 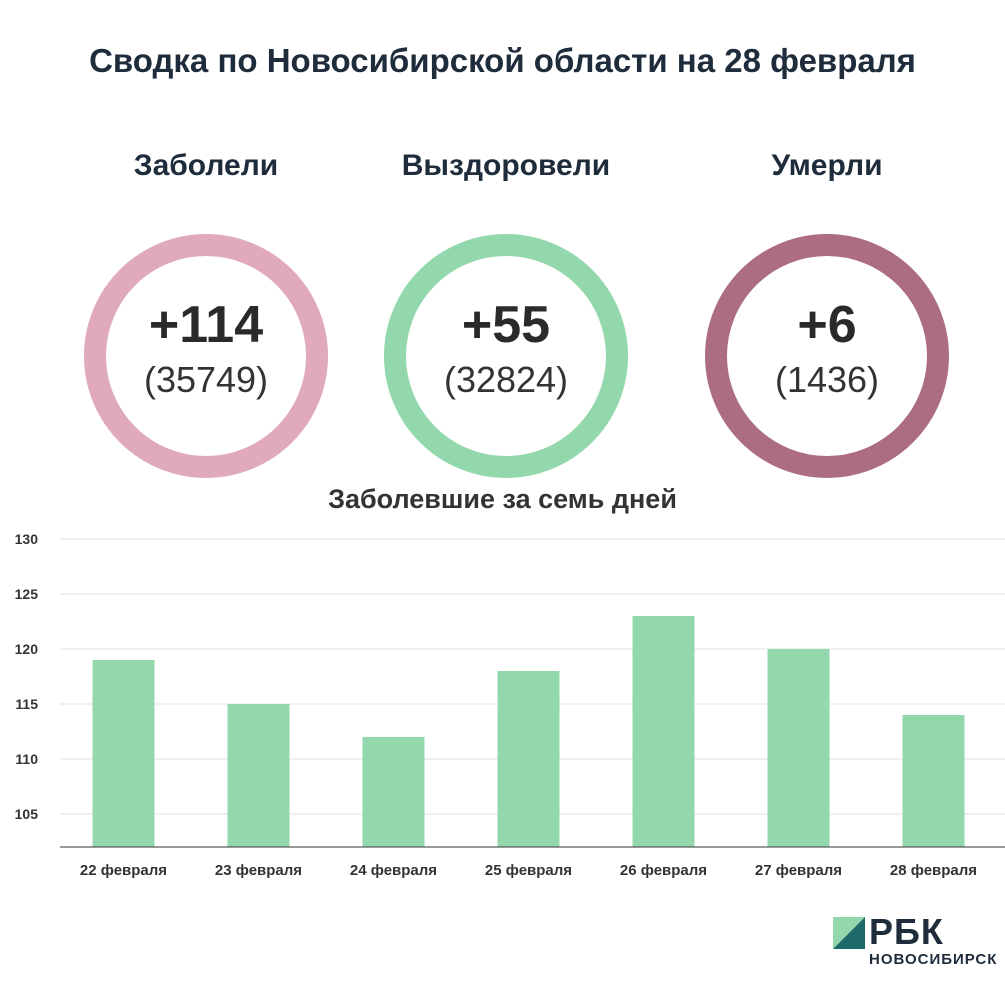 I want to click on x-tick-label: 24 февраля, so click(x=393, y=870).